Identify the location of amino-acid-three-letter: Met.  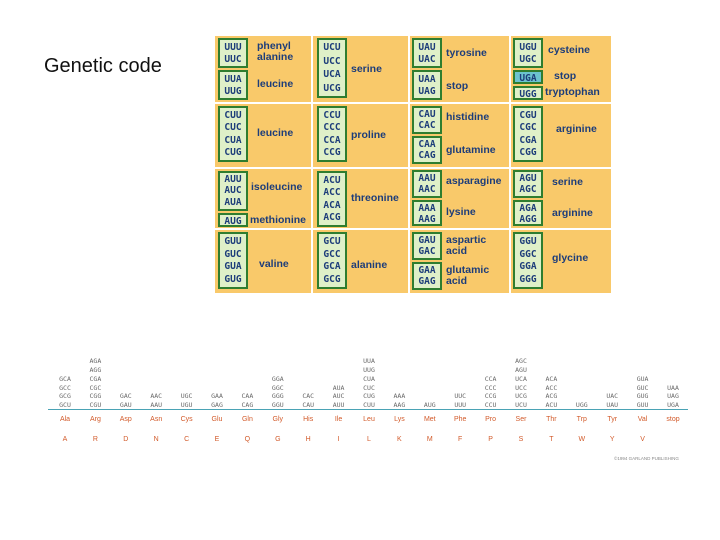
(429, 419).